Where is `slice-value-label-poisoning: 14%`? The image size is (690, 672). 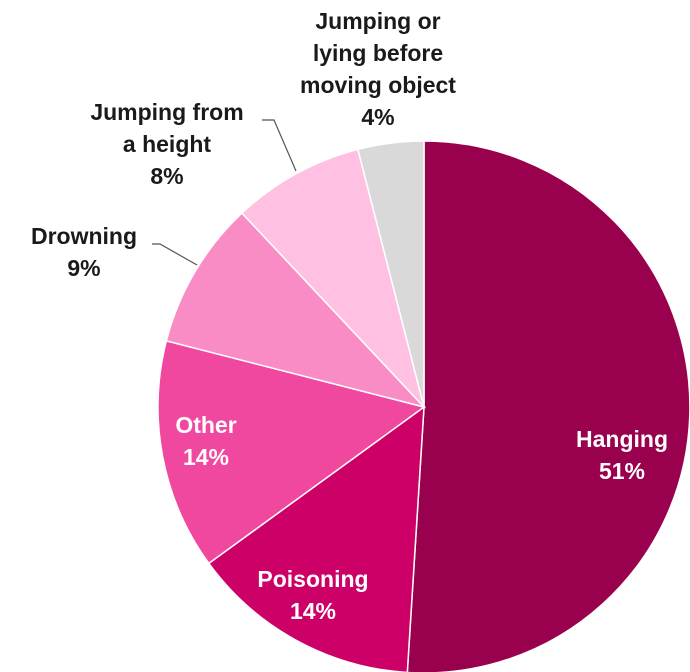 slice-value-label-poisoning: 14% is located at coordinates (313, 611).